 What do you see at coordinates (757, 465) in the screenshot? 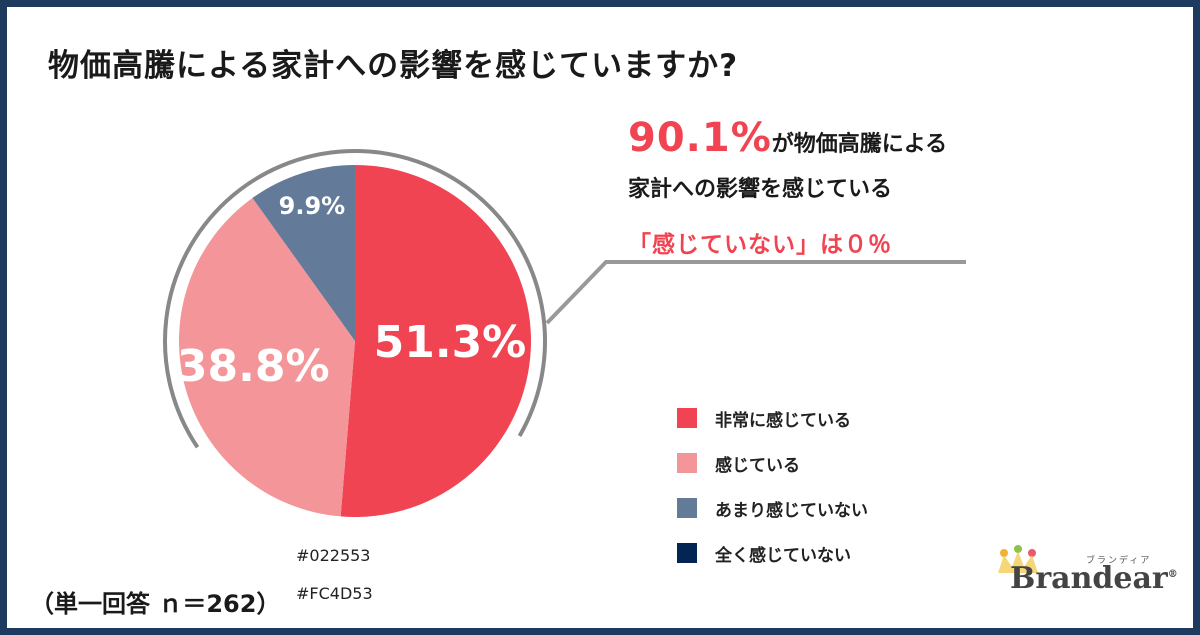
I see `legend-label-2: 感じている` at bounding box center [757, 465].